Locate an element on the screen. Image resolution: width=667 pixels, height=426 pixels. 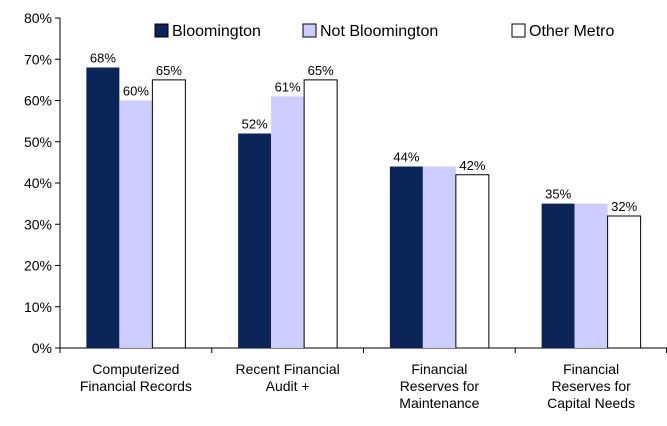
value-label: 68% is located at coordinates (103, 58).